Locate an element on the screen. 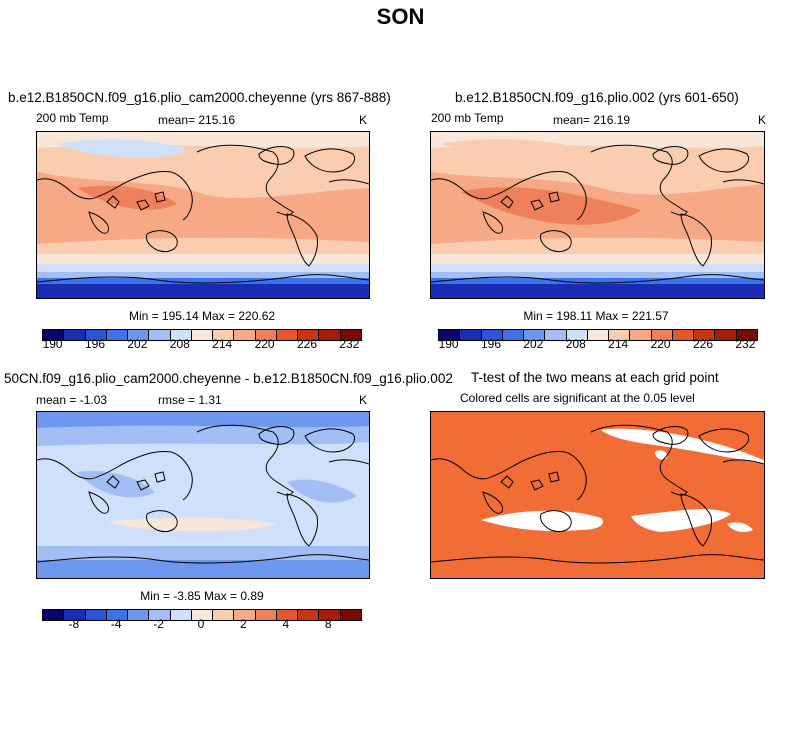  figure-title: SON is located at coordinates (400, 16).